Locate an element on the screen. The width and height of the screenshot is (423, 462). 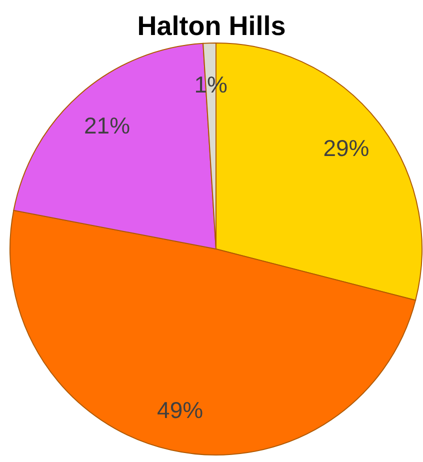
data-label: 21% is located at coordinates (107, 125).